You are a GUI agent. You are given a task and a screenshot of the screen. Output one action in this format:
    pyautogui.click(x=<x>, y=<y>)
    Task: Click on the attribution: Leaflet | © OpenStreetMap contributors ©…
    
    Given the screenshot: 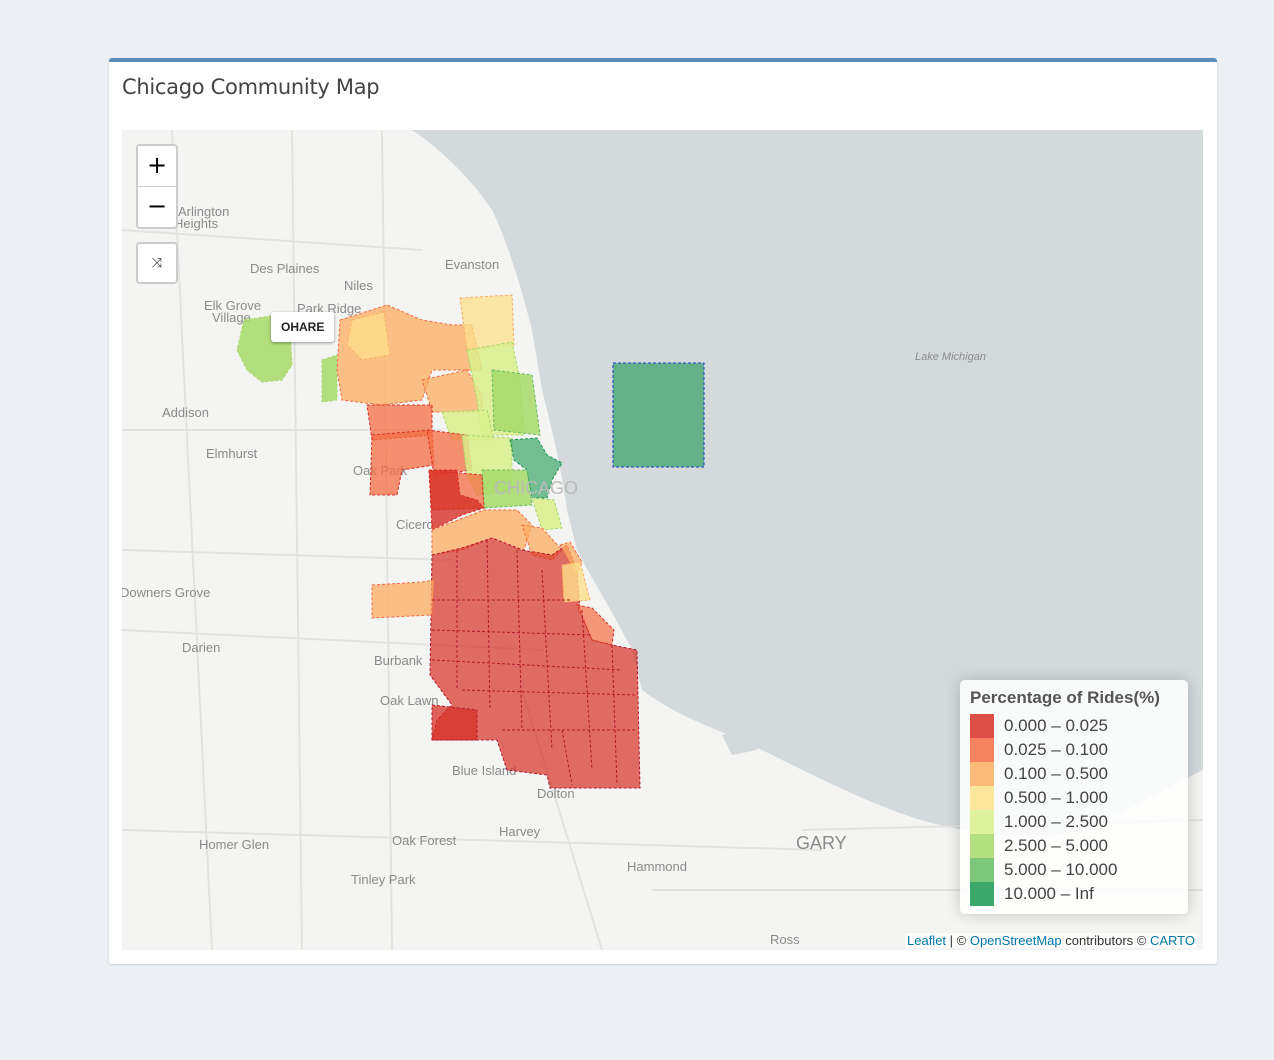 What is the action you would take?
    pyautogui.click(x=1051, y=940)
    